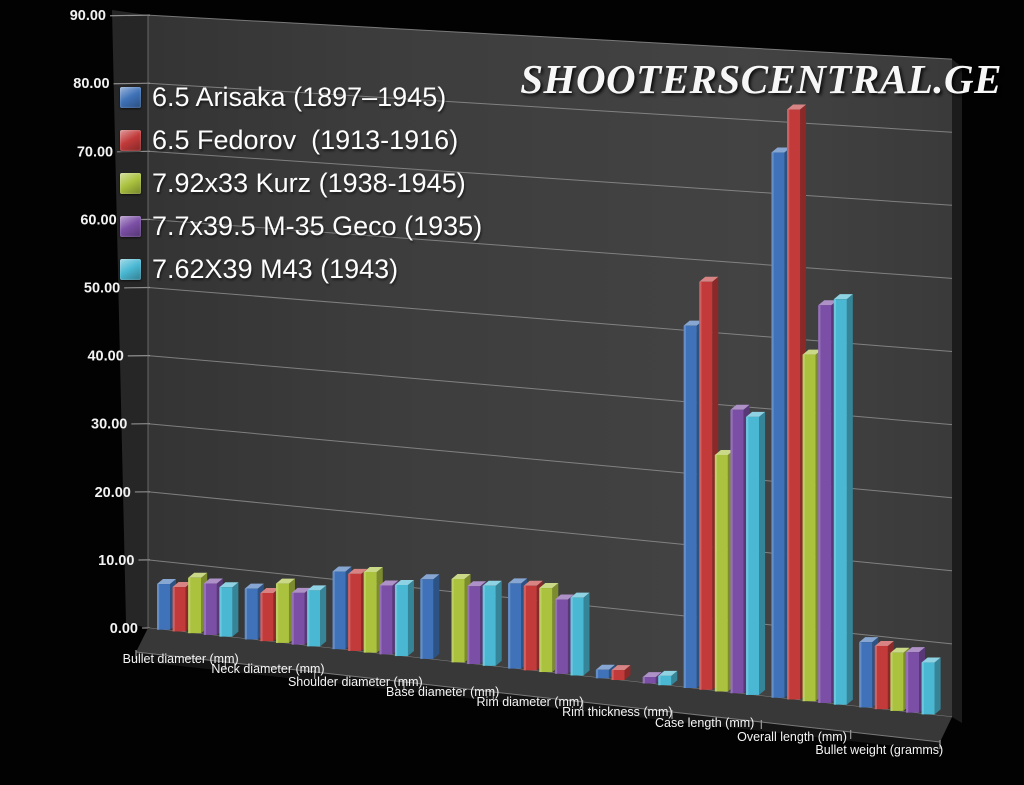 The height and width of the screenshot is (785, 1024). Describe the element at coordinates (704, 723) in the screenshot. I see `category-label: Case length (mm)` at that location.